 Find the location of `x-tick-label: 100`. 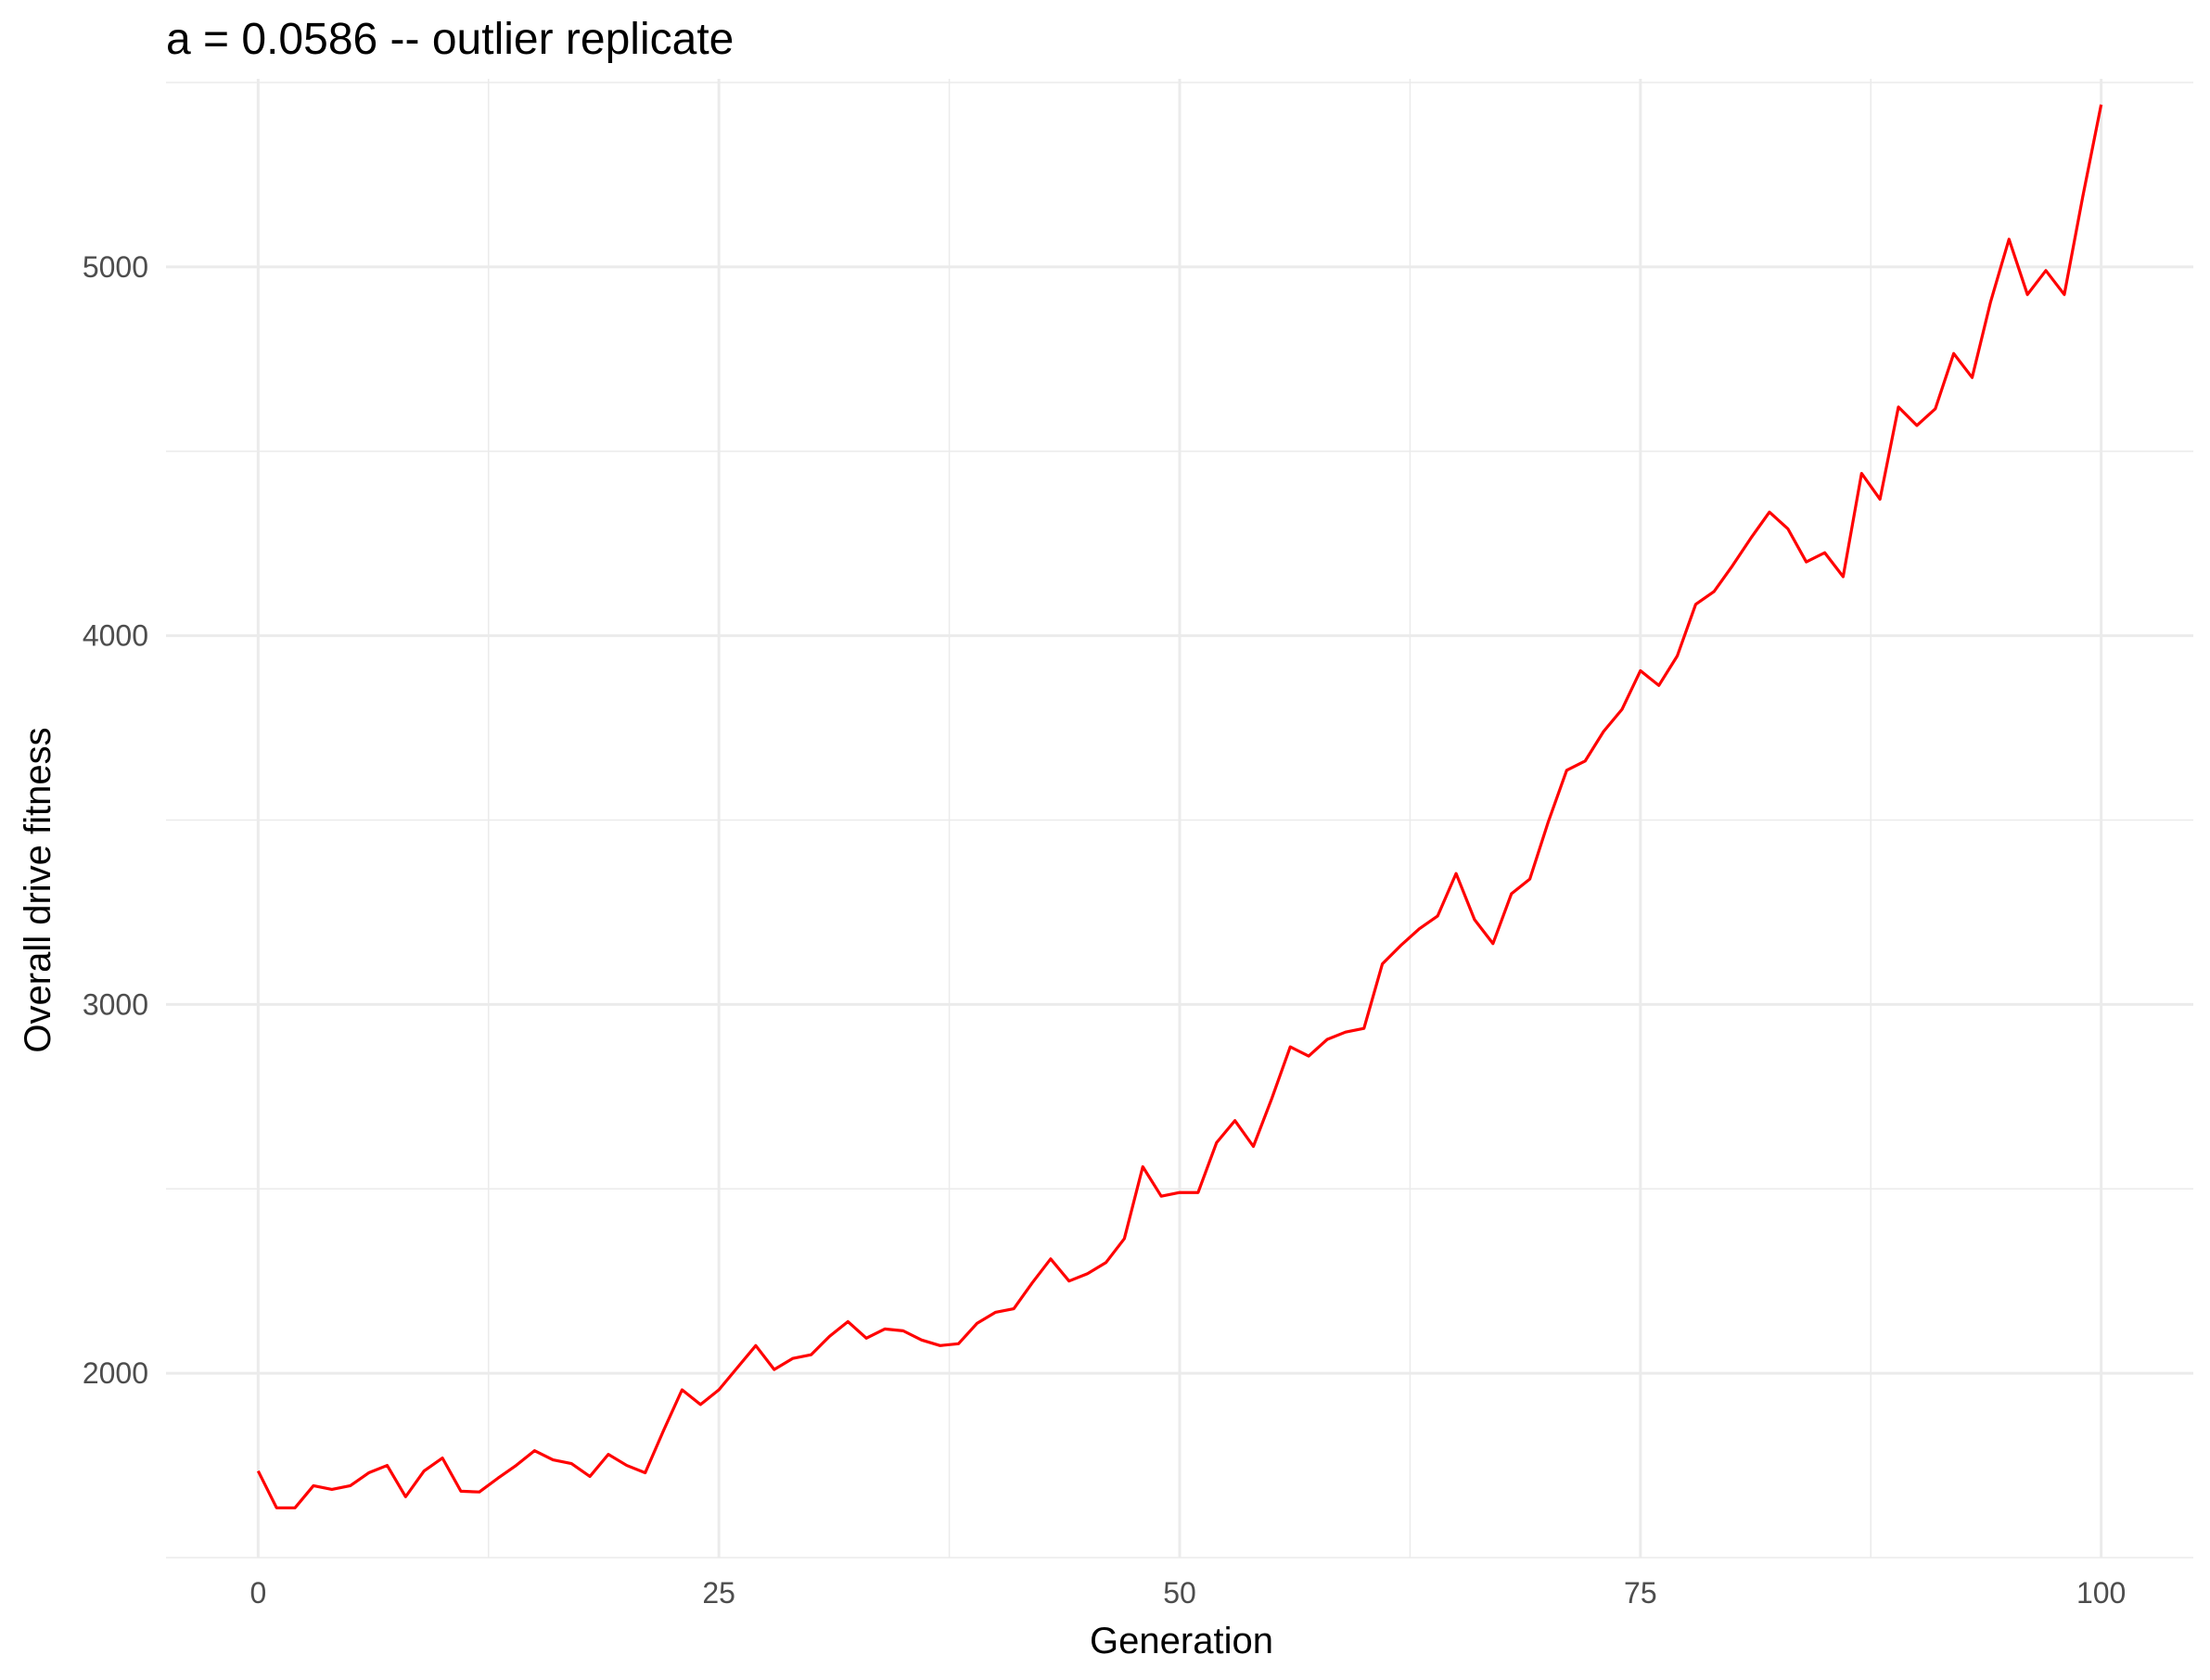

x-tick-label: 100 is located at coordinates (2101, 1593).